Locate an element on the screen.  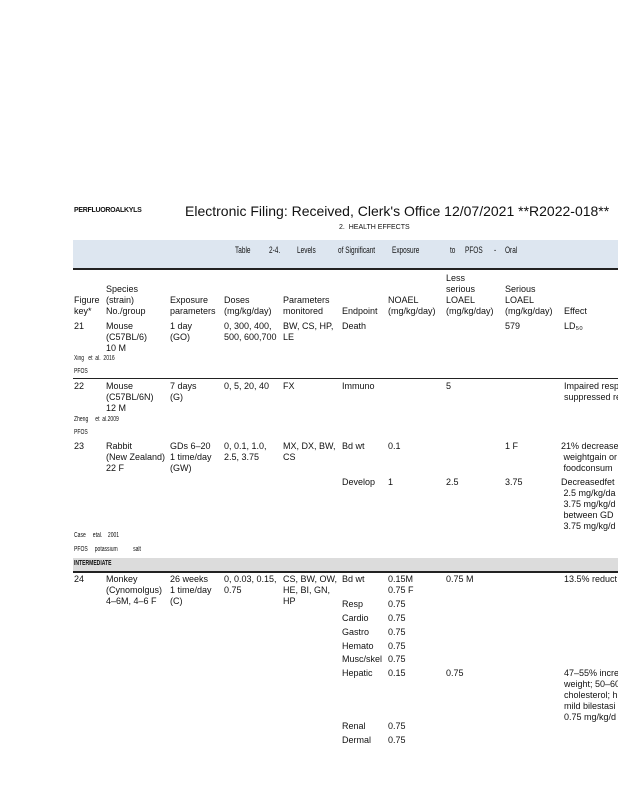
noael: 0.15 is located at coordinates (397, 673).